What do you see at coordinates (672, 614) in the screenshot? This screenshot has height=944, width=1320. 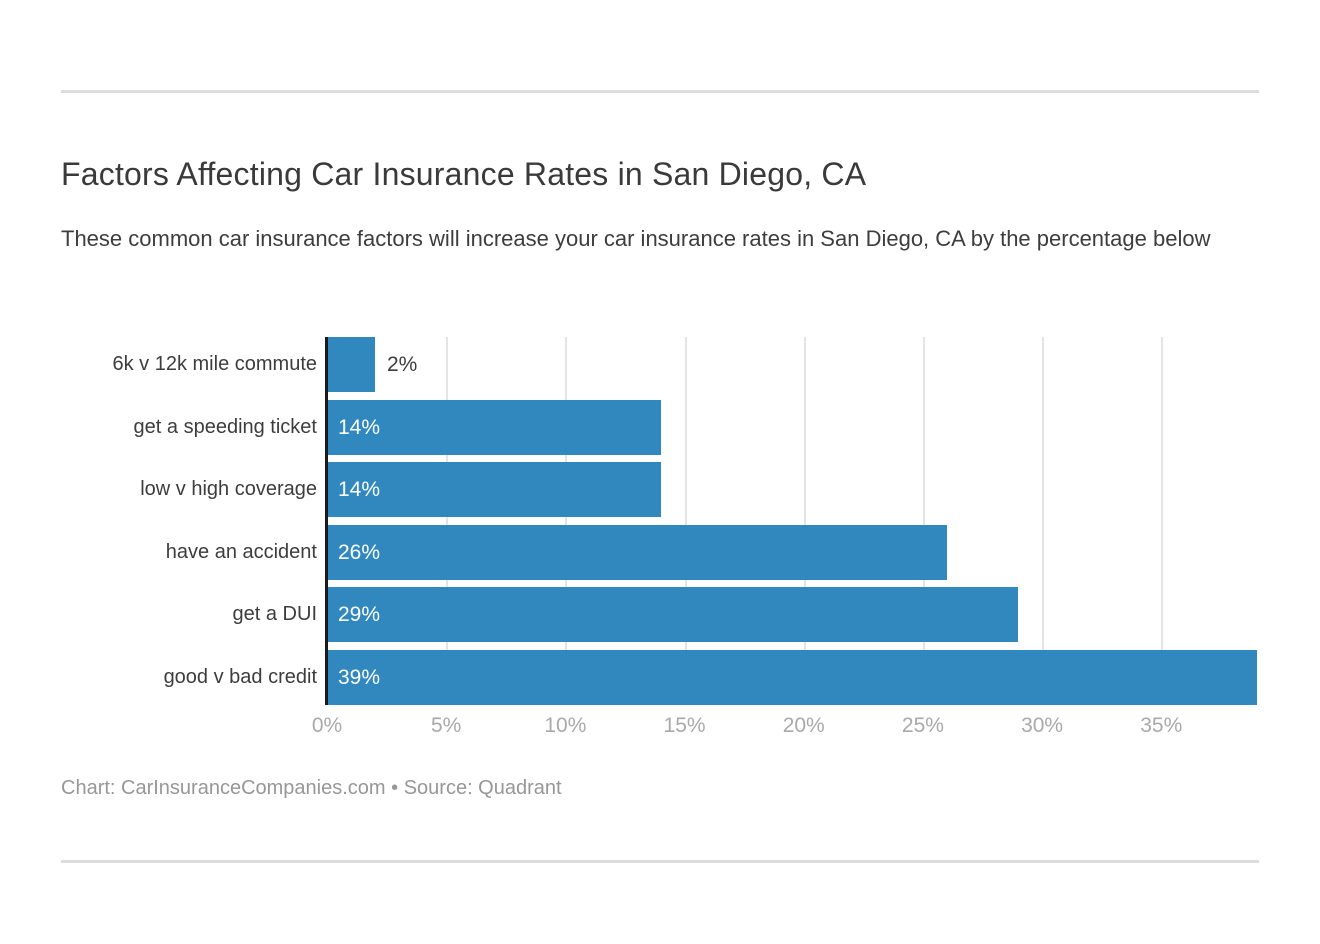 I see `bar-5: 29%` at bounding box center [672, 614].